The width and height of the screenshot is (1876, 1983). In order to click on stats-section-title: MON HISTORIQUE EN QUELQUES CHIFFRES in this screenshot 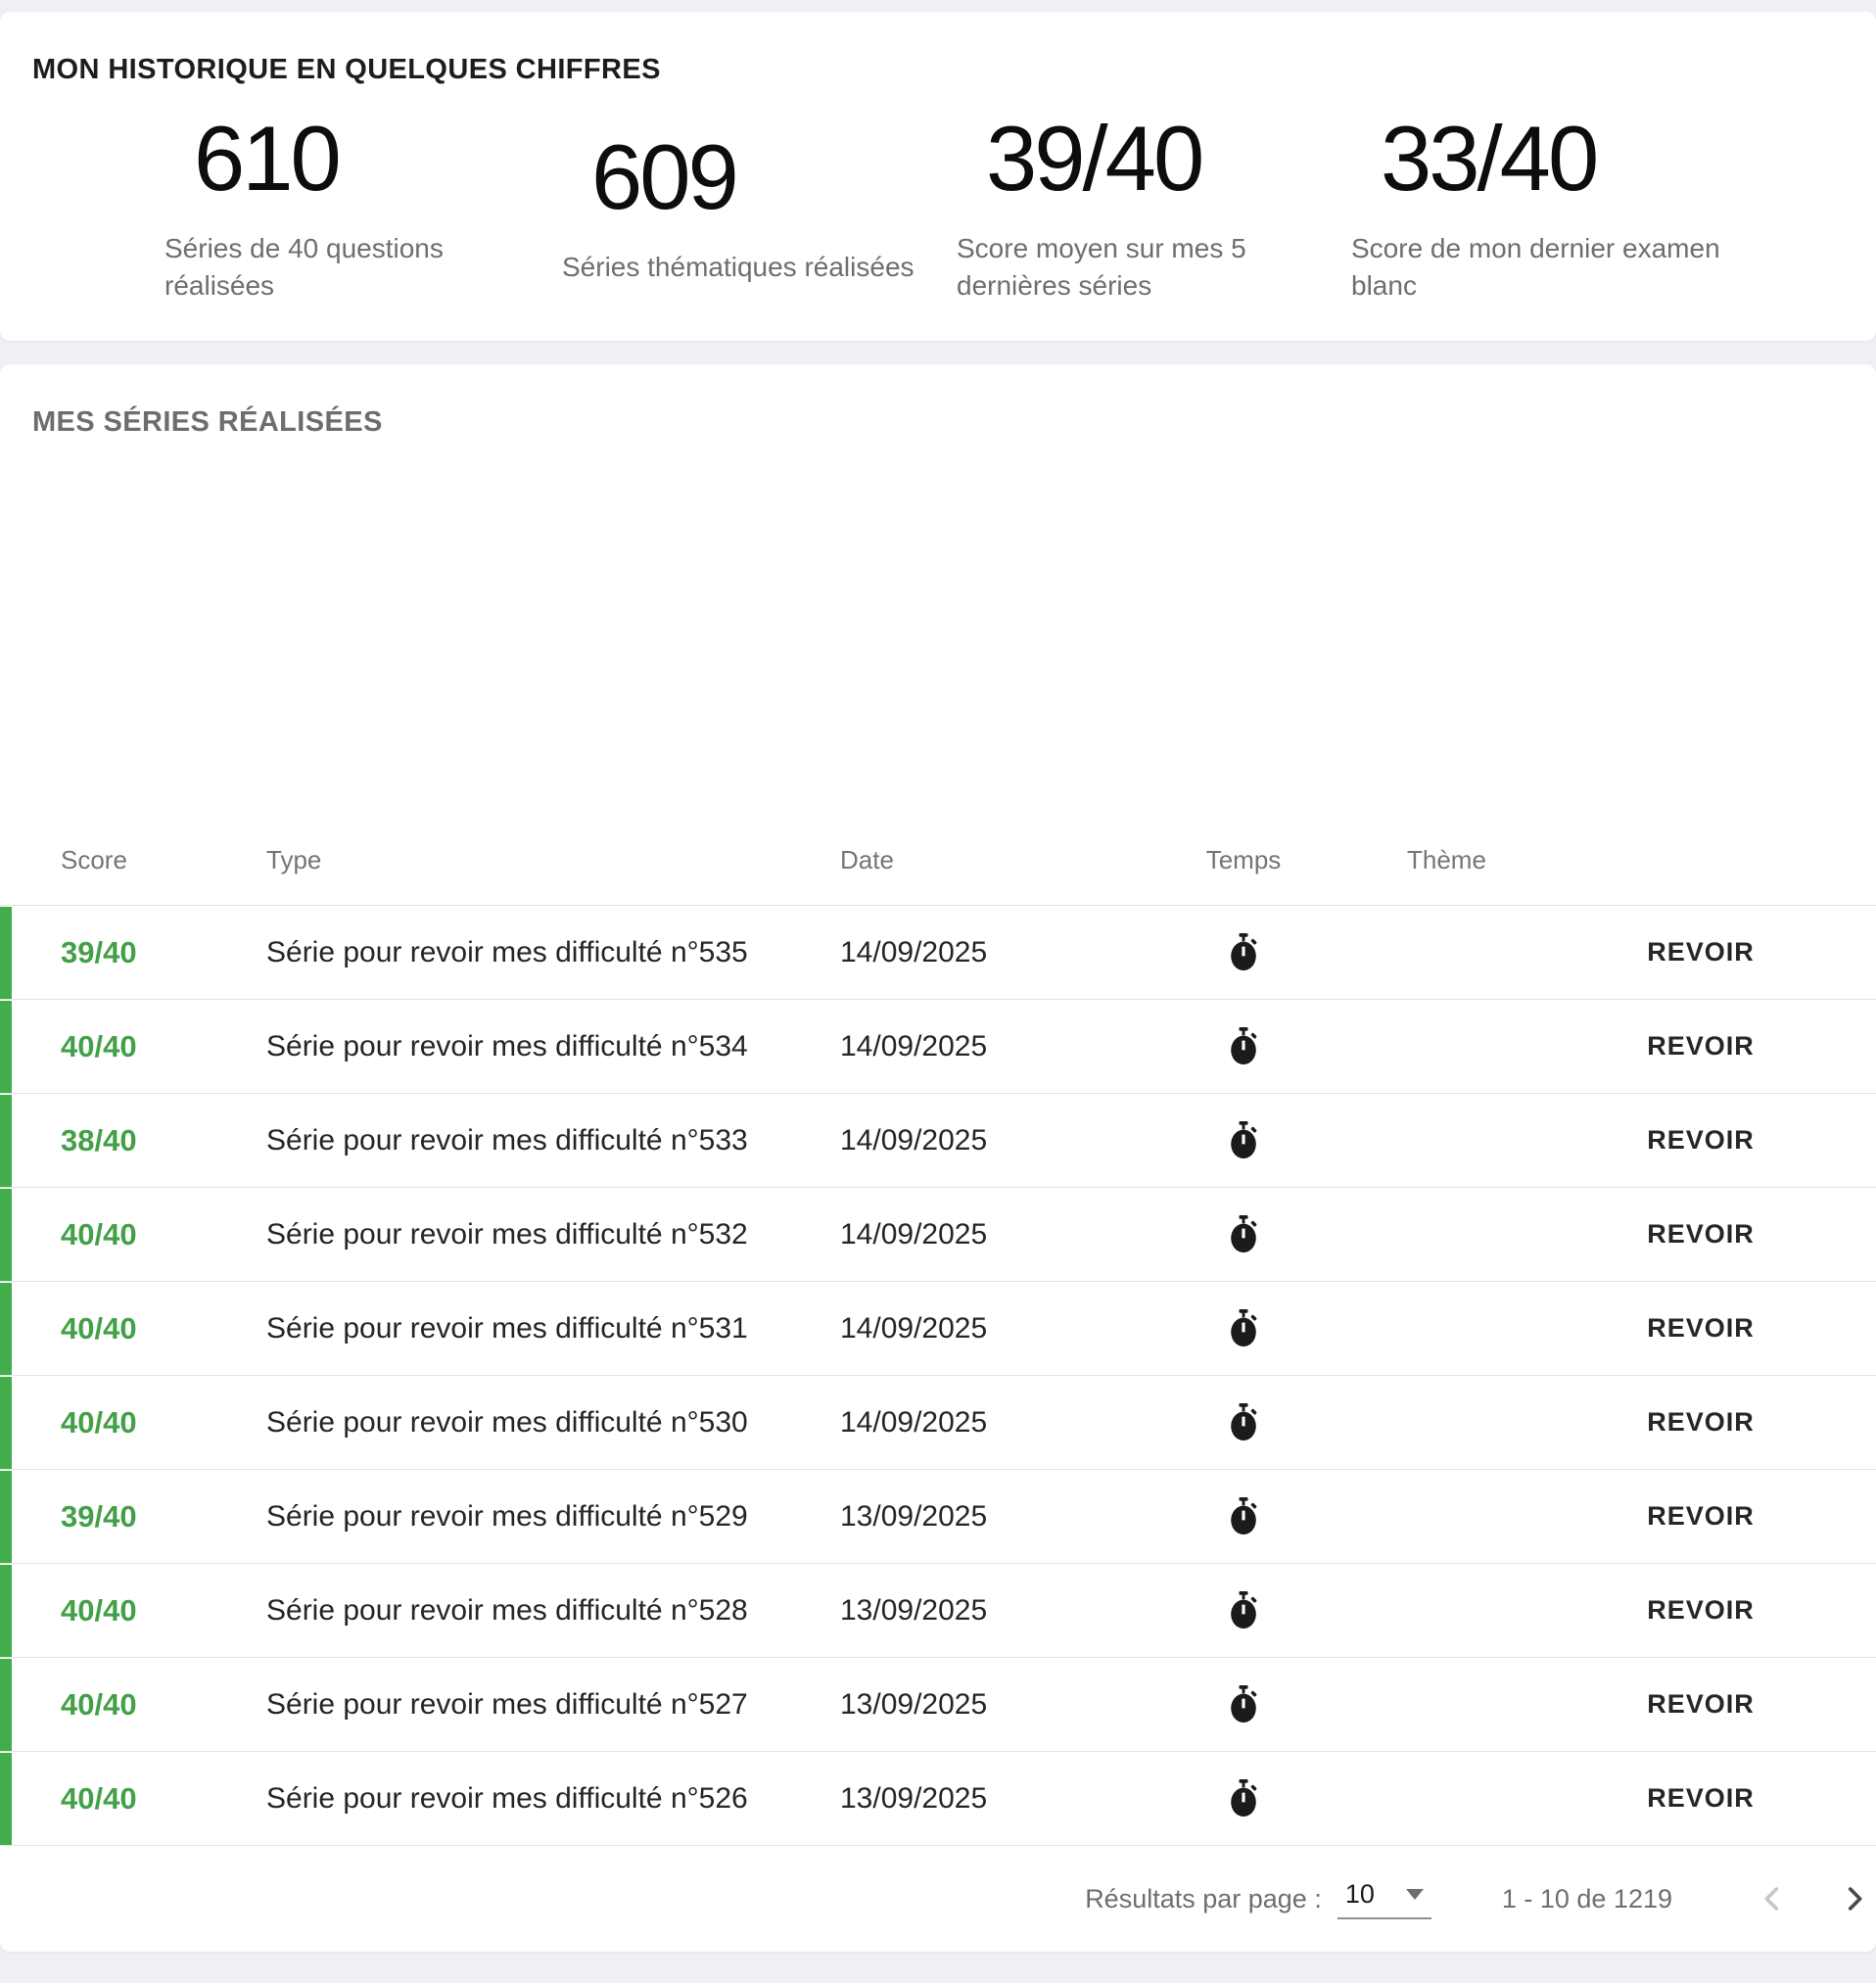, I will do `click(346, 69)`.